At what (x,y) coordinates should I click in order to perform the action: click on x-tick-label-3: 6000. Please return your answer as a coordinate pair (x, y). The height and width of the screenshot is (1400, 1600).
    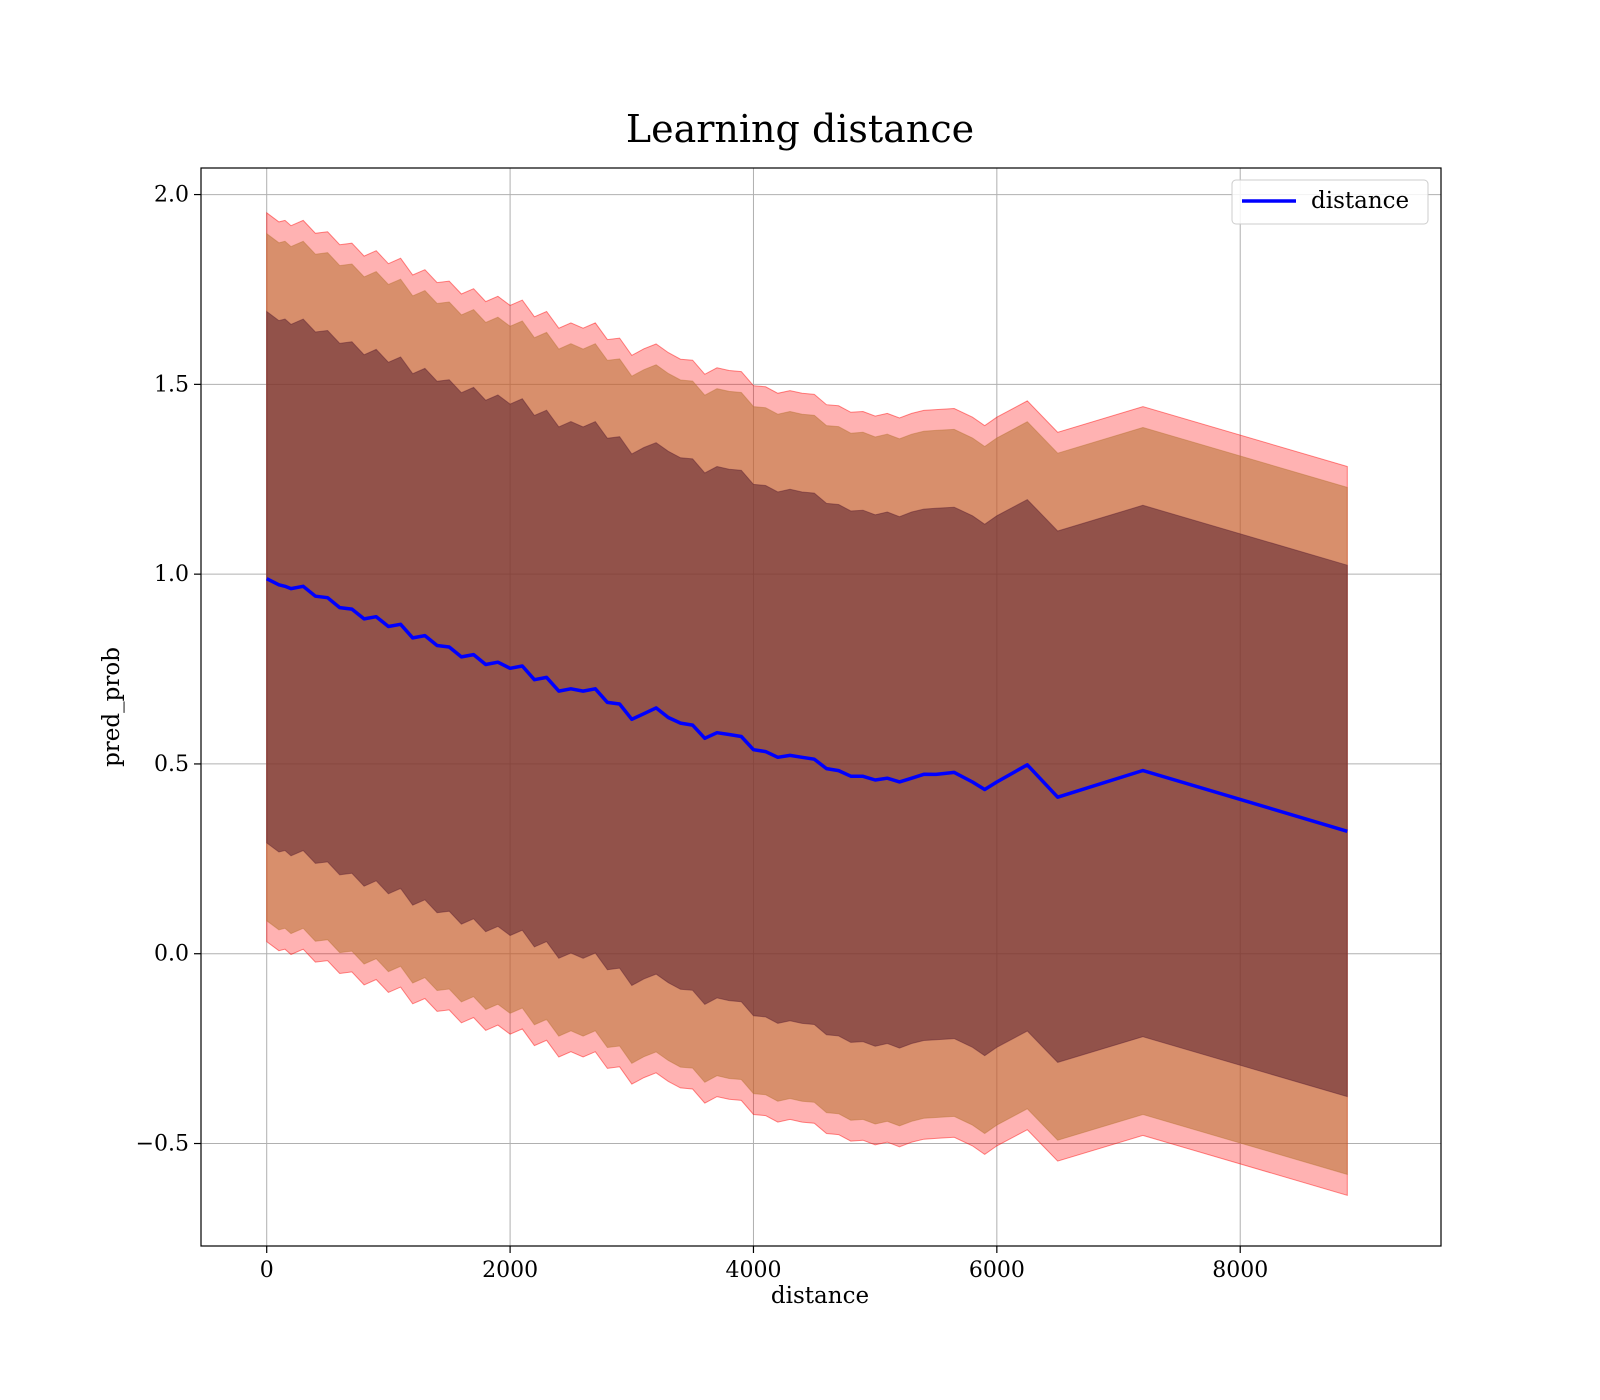
    Looking at the image, I should click on (997, 1270).